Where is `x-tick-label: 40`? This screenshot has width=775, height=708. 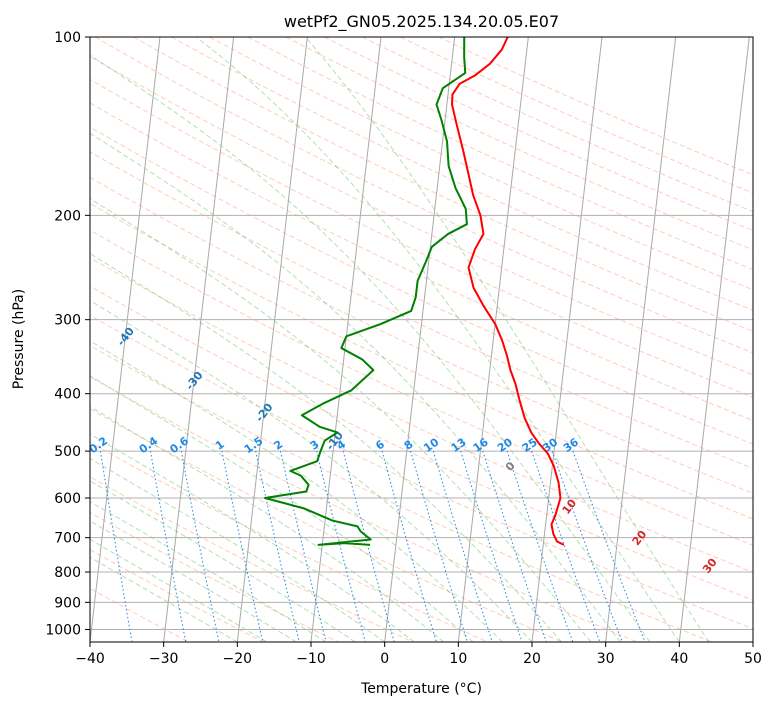 x-tick-label: 40 is located at coordinates (679, 659).